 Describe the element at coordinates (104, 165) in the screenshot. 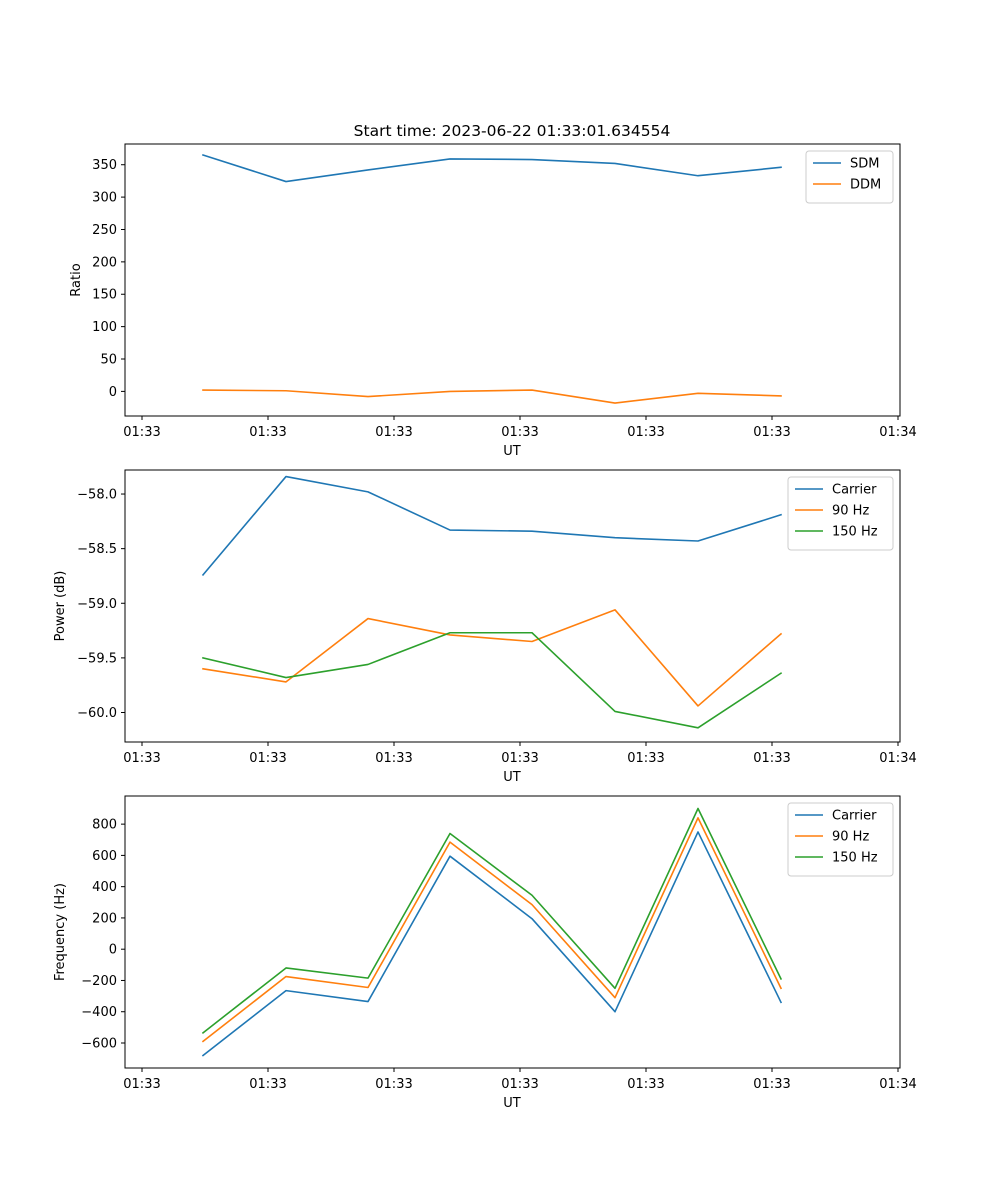

I see `y-tick-label: 350` at that location.